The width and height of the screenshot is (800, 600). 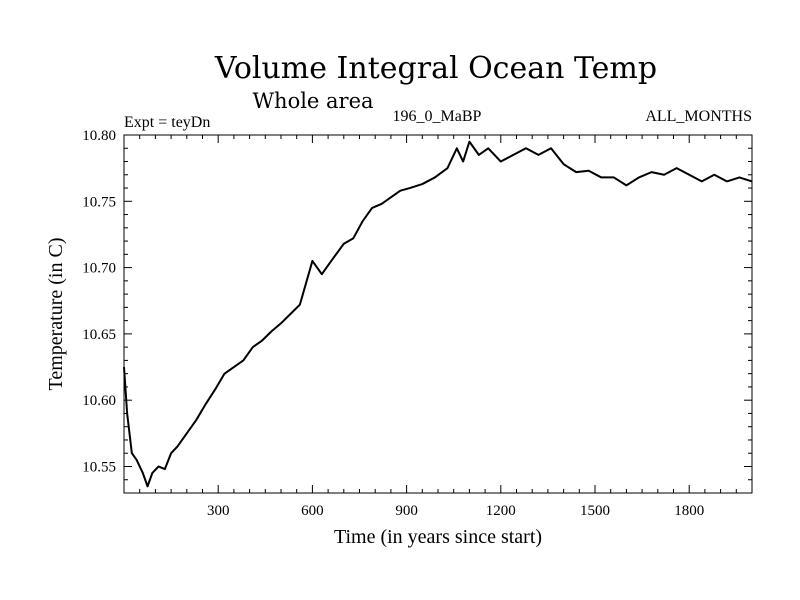 I want to click on chart-title: Volume Integral Ocean Temp, so click(x=435, y=68).